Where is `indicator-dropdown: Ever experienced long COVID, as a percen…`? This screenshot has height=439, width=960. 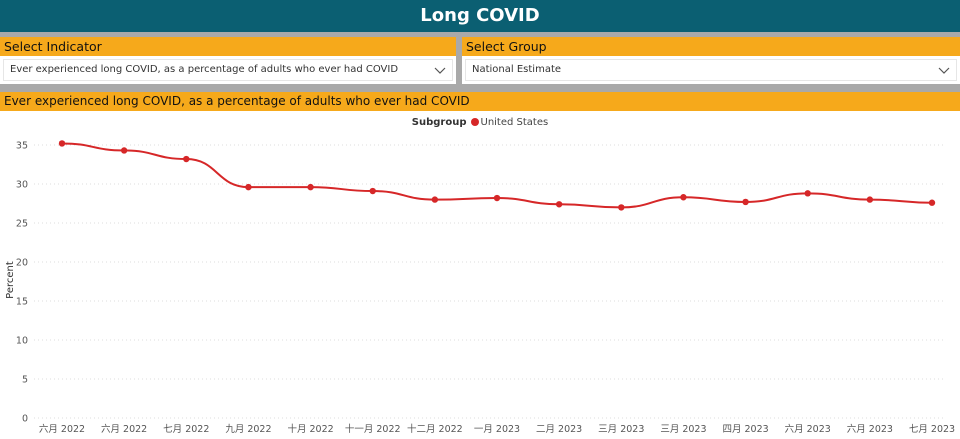
indicator-dropdown: Ever experienced long COVID, as a percen… is located at coordinates (228, 70).